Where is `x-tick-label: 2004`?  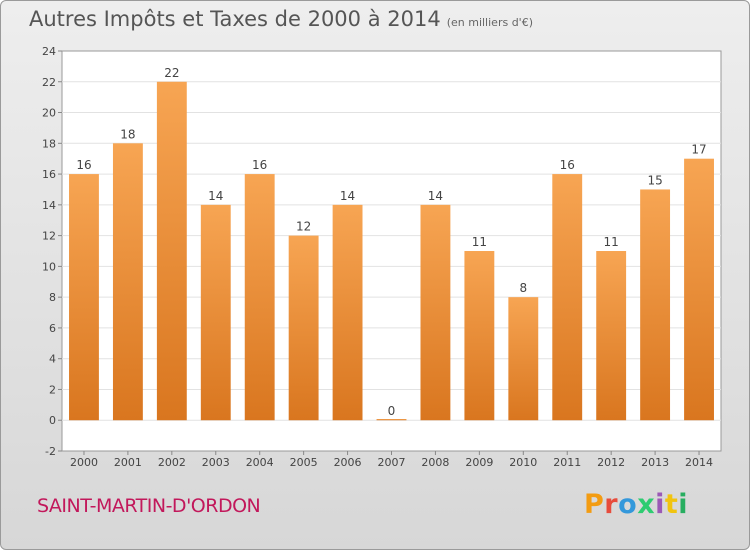 x-tick-label: 2004 is located at coordinates (260, 462).